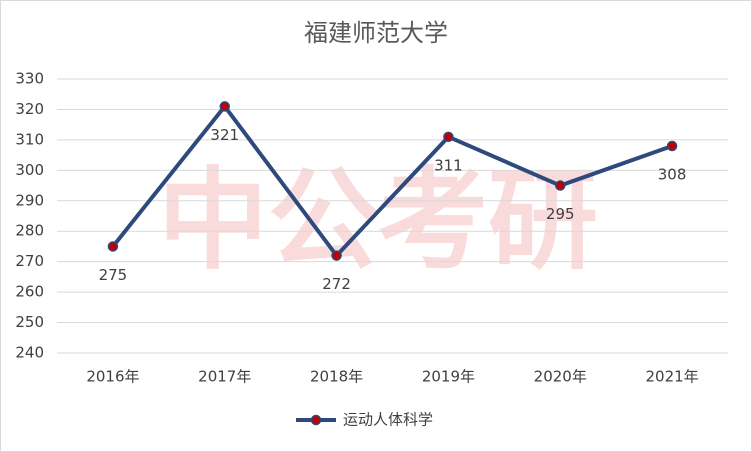 The height and width of the screenshot is (452, 752). Describe the element at coordinates (224, 135) in the screenshot. I see `data-label: 321` at that location.